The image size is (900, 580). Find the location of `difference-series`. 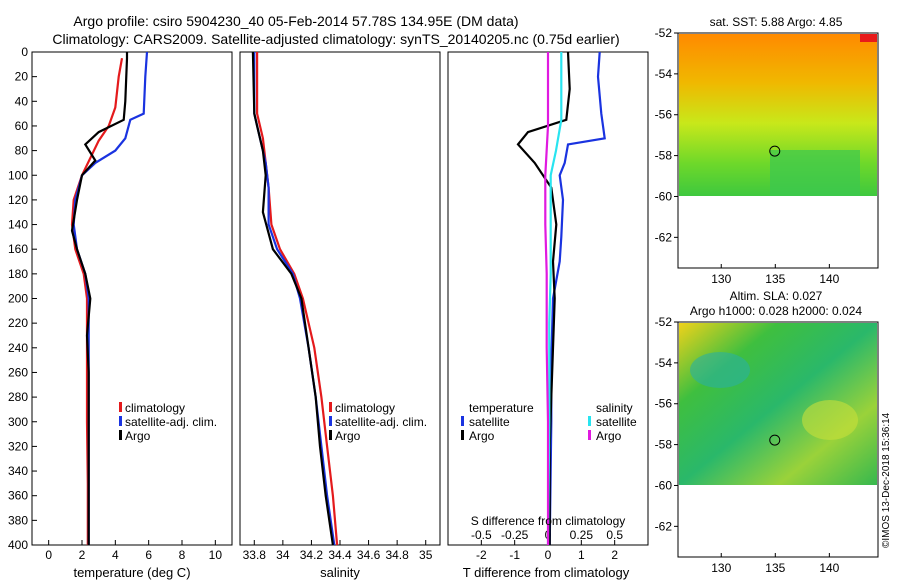

difference-series is located at coordinates (561, 298).